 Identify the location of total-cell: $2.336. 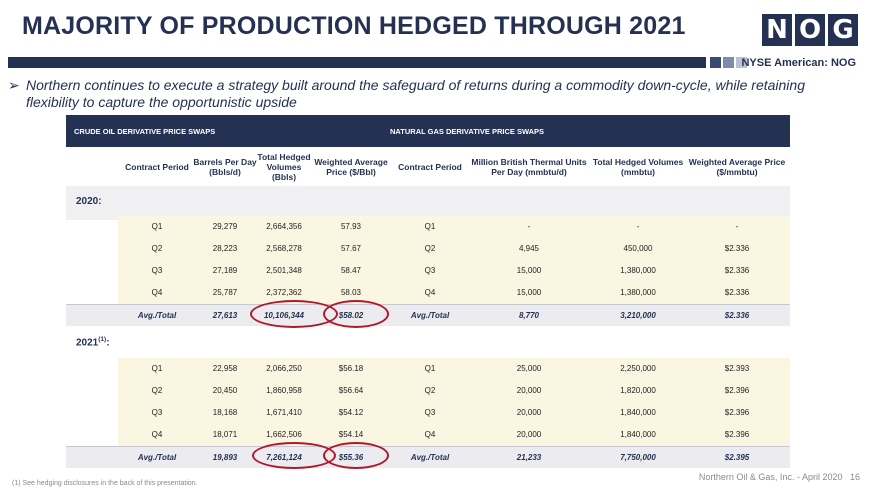
(737, 315).